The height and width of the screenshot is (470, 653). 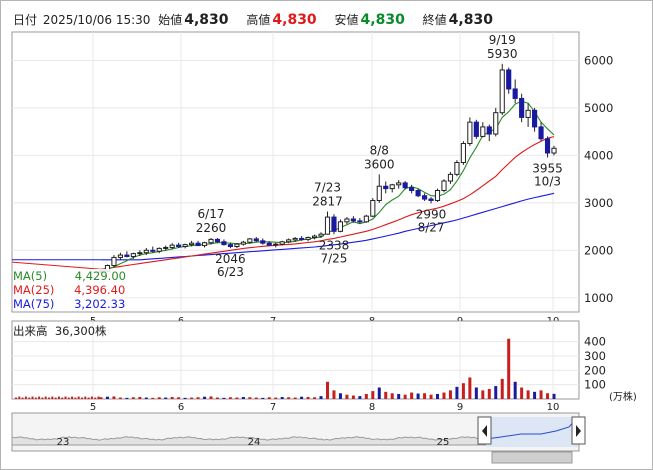 What do you see at coordinates (595, 356) in the screenshot?
I see `volume-tick-label: 300` at bounding box center [595, 356].